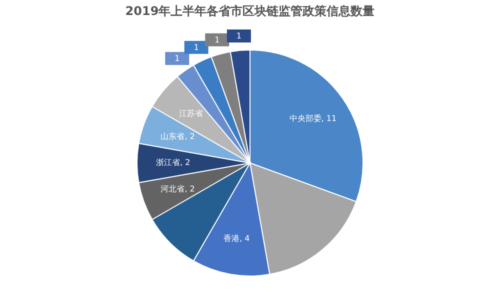  What do you see at coordinates (177, 189) in the screenshot?
I see `slice-label: 河北省, 2` at bounding box center [177, 189].